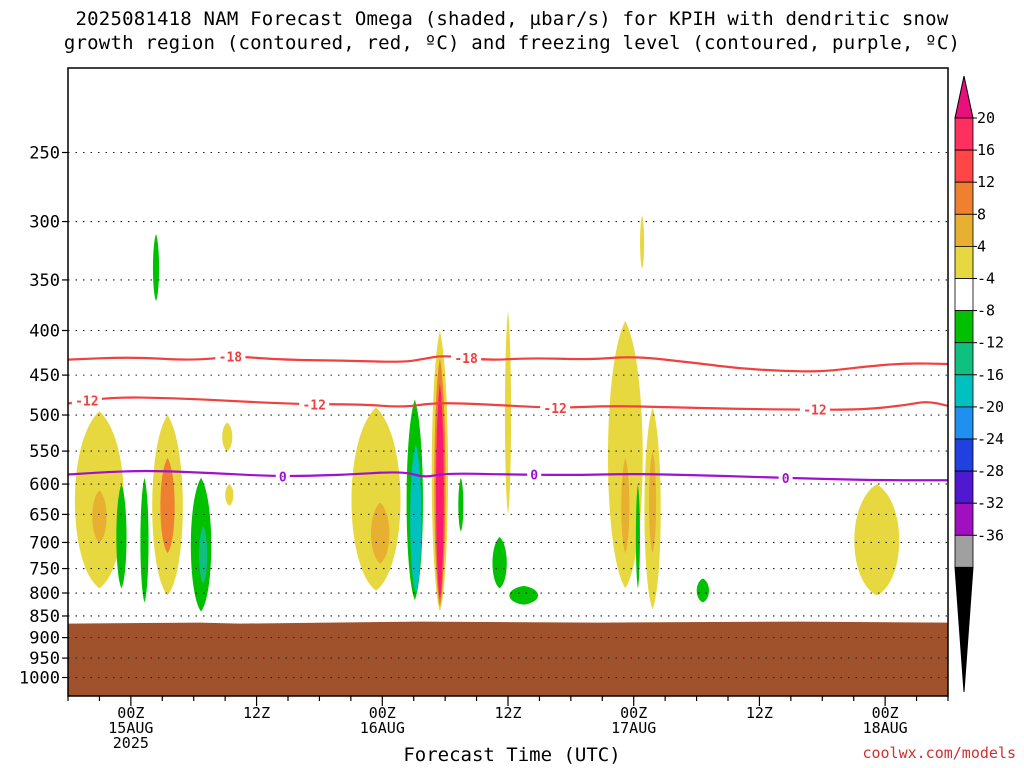 Image resolution: width=1024 pixels, height=768 pixels. What do you see at coordinates (986, 182) in the screenshot?
I see `colorbar-label: 12` at bounding box center [986, 182].